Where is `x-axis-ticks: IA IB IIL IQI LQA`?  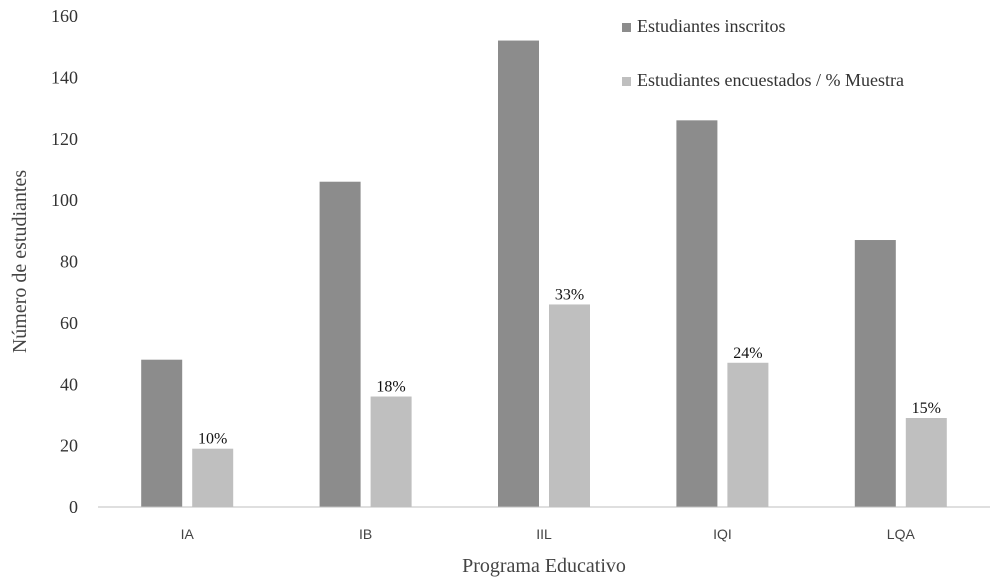
x-axis-ticks: IA IB IIL IQI LQA is located at coordinates (548, 534).